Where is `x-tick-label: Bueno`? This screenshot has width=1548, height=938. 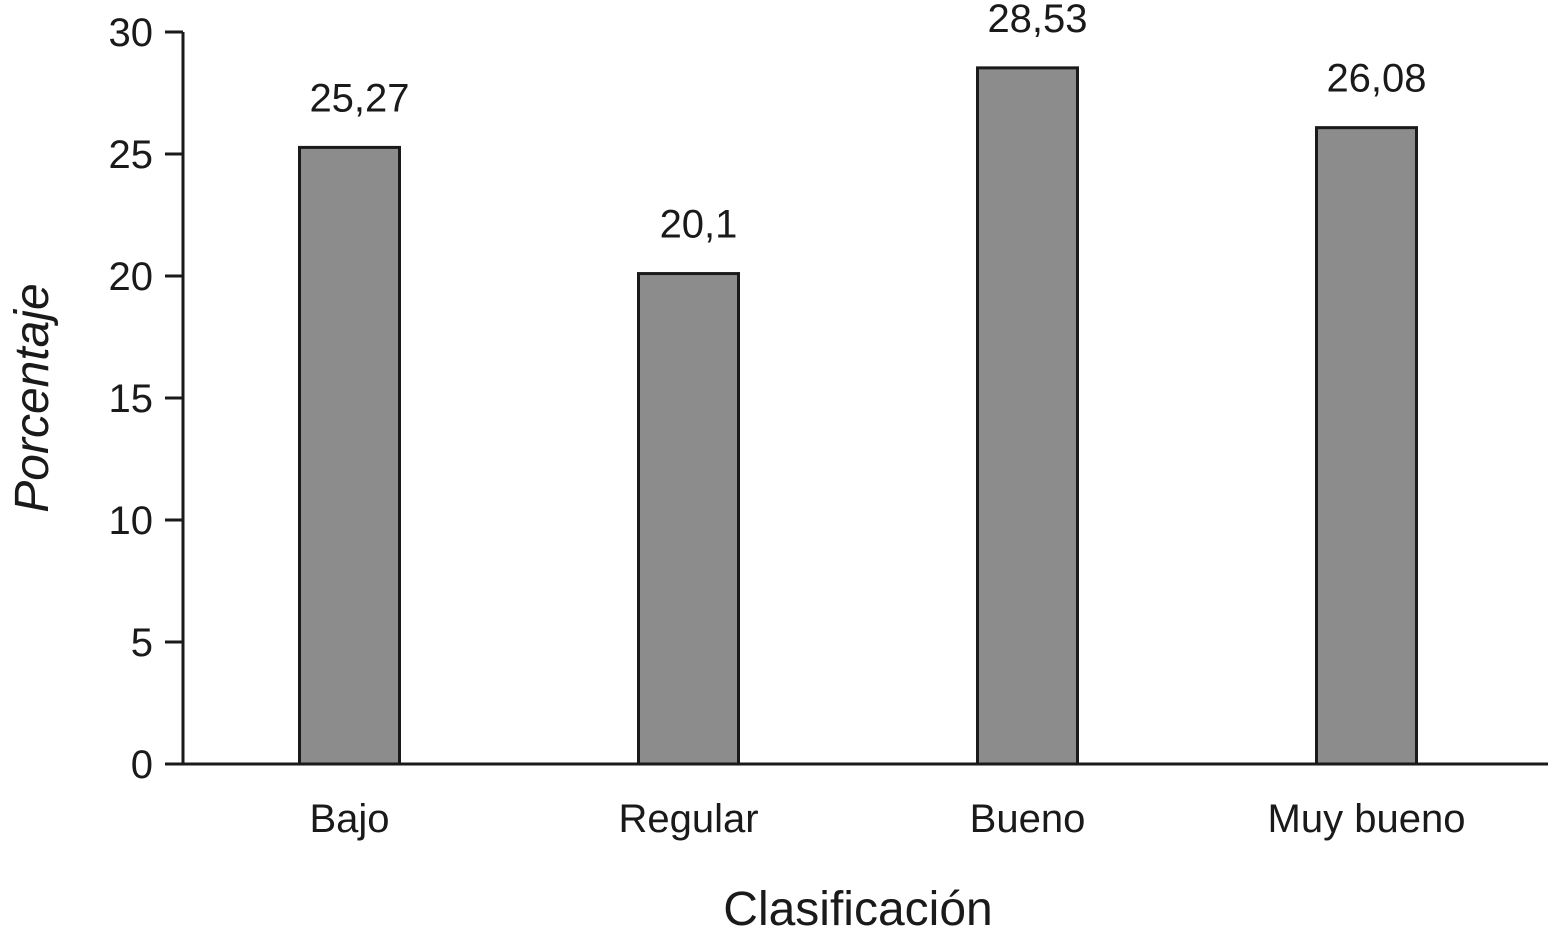
x-tick-label: Bueno is located at coordinates (1028, 819).